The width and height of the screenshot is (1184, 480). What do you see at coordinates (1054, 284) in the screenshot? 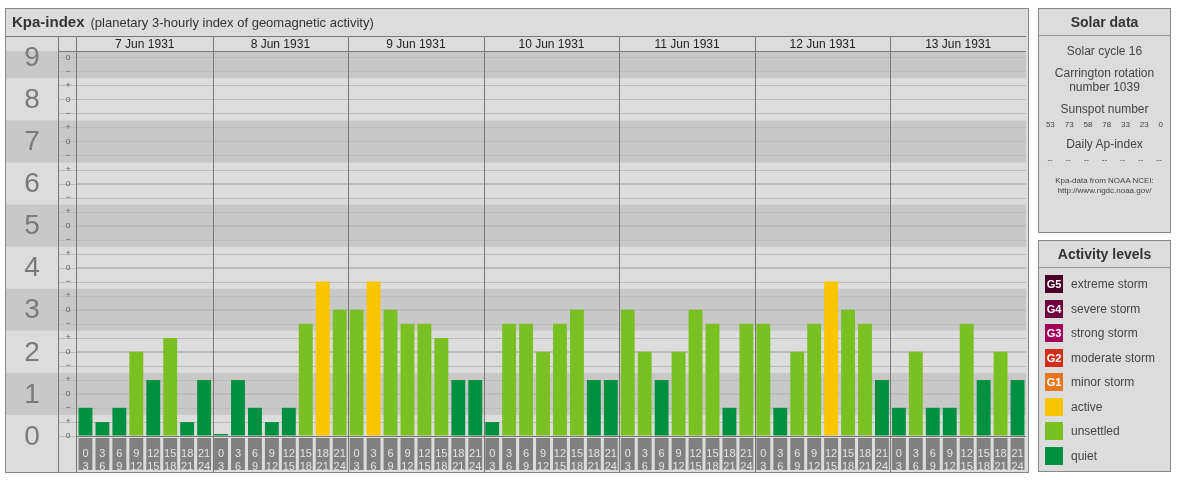
I see `text: G5` at bounding box center [1054, 284].